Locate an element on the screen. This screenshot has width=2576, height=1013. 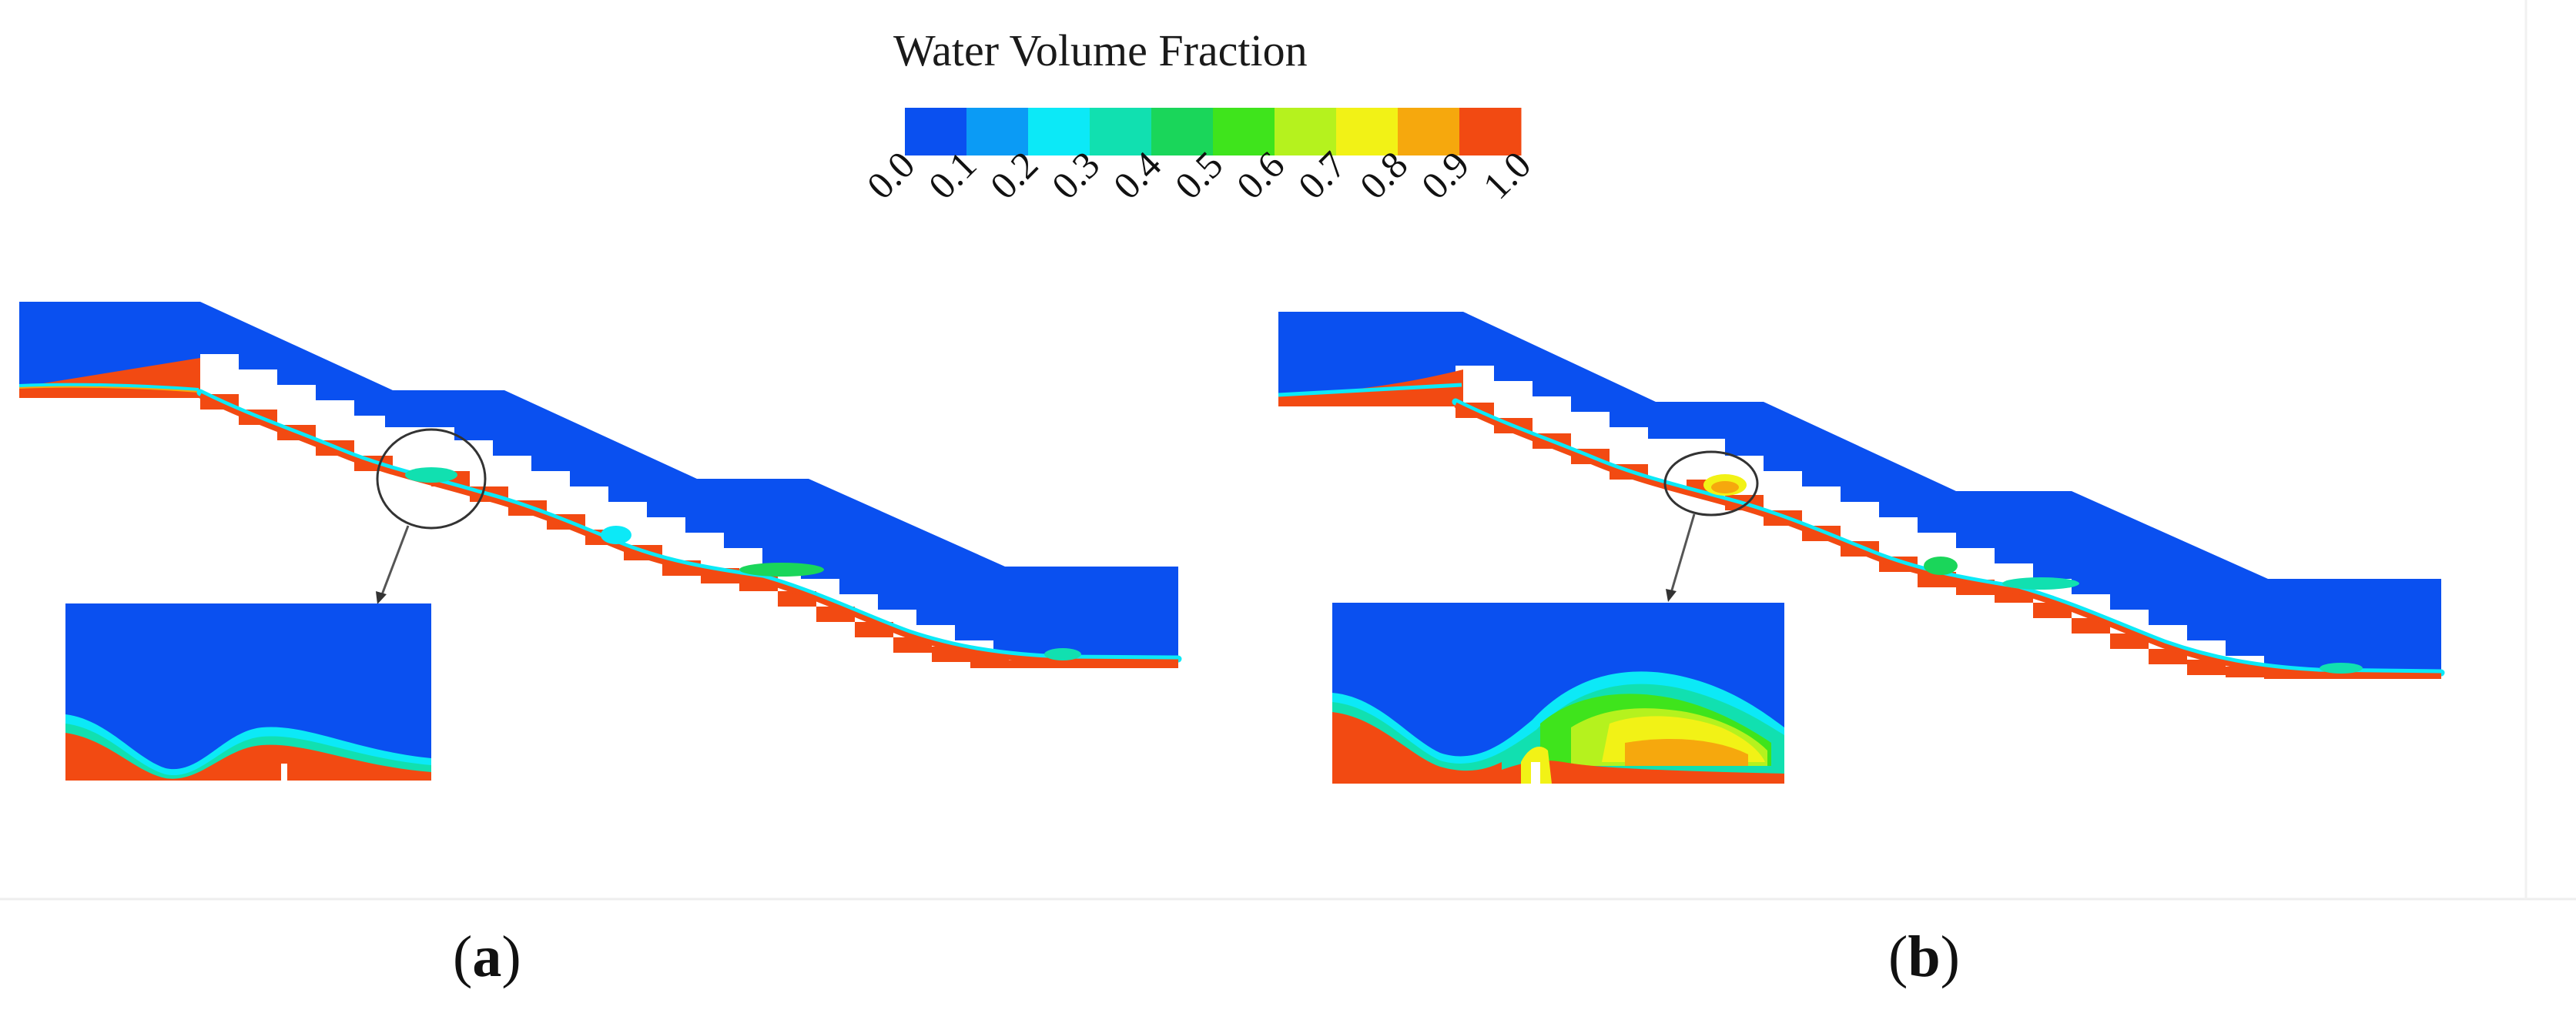
panel-a-zoom-inset is located at coordinates (248, 692).